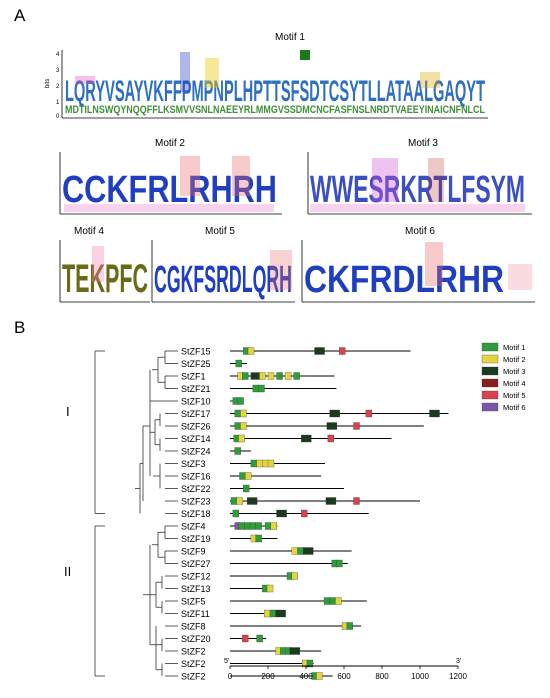 The height and width of the screenshot is (698, 550). What do you see at coordinates (233, 614) in the screenshot?
I see `gene-row: StZF11` at bounding box center [233, 614].